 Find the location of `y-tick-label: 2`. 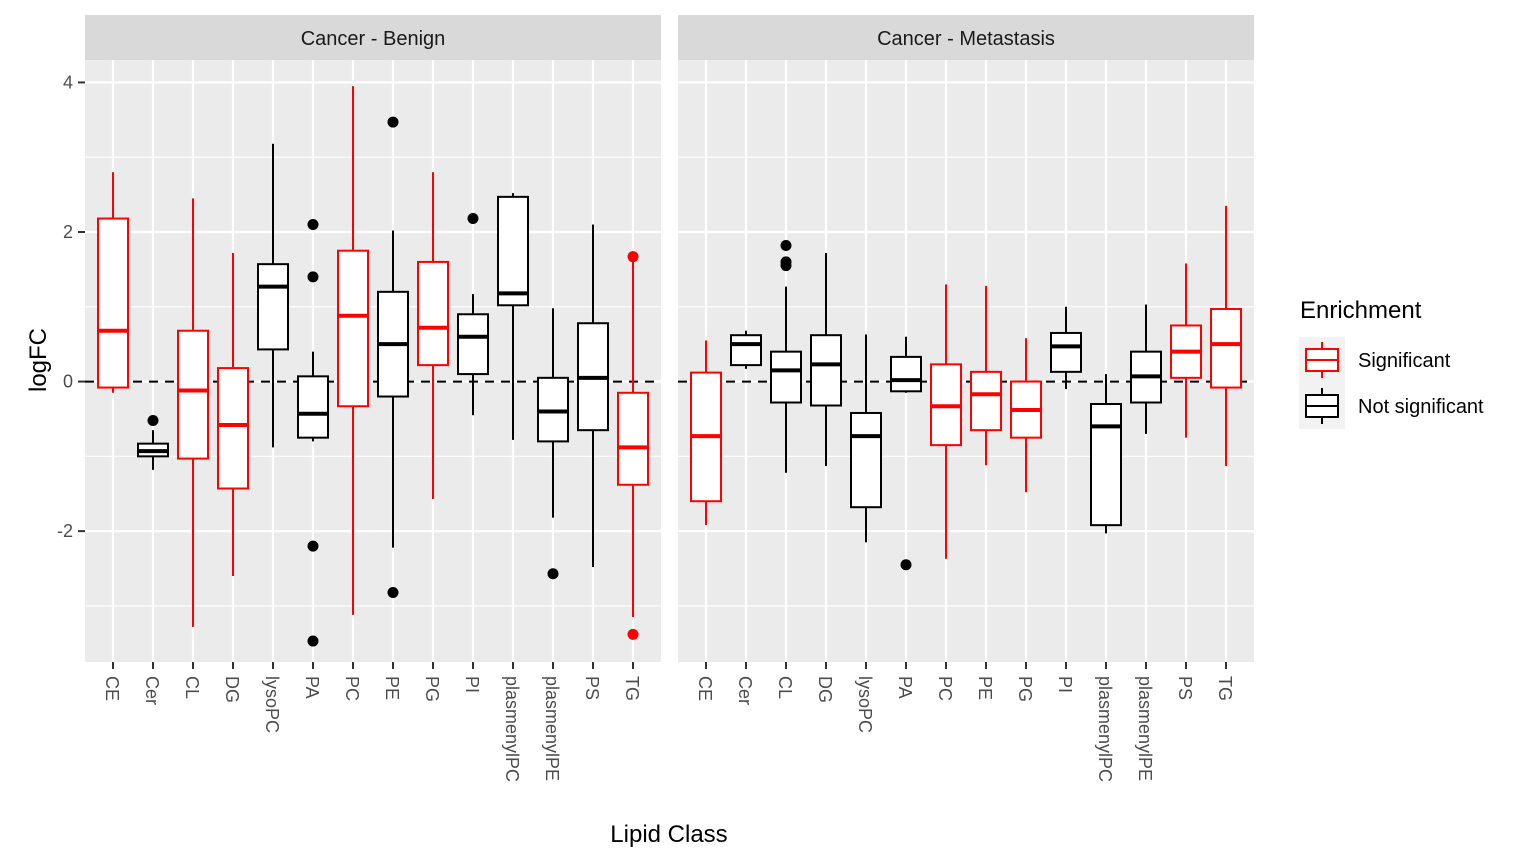

y-tick-label: 2 is located at coordinates (68, 232).